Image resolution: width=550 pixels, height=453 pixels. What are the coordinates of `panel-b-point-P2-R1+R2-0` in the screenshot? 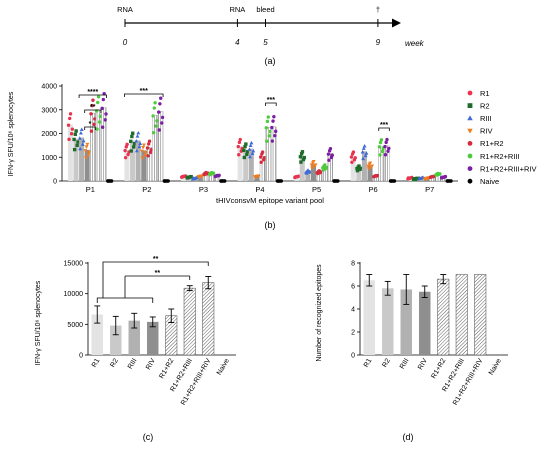 It's located at (147, 148).